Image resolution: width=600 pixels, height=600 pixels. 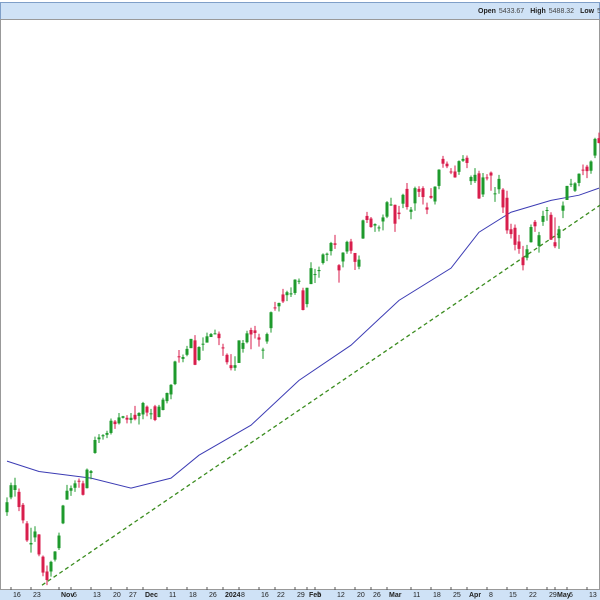 What do you see at coordinates (561, 11) in the screenshot?
I see `header-value: 5488.32` at bounding box center [561, 11].